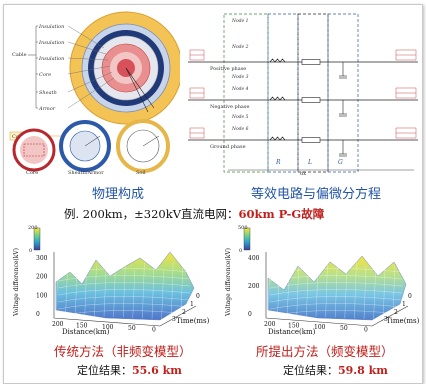 Image resolution: width=426 pixels, height=384 pixels. I want to click on tlabel-left: Time(ms), so click(193, 321).